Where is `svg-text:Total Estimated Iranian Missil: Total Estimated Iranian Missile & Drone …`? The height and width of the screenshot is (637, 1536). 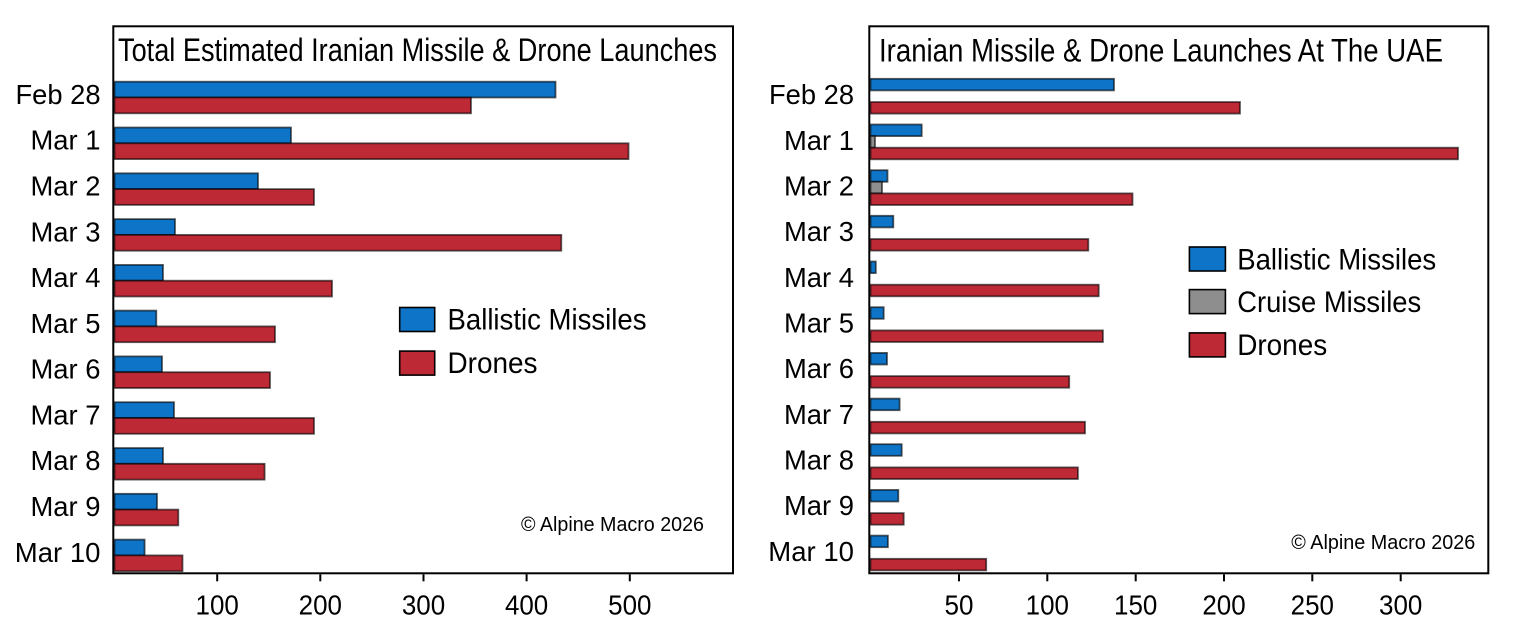
svg-text:Total Estimated Iranian Missil: Total Estimated Iranian Missile & Drone … is located at coordinates (417, 50).